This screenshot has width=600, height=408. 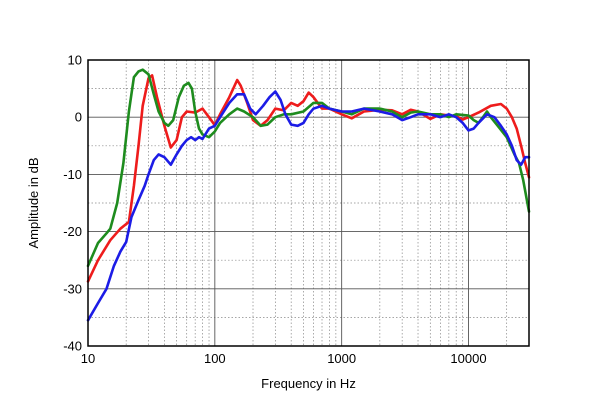 I want to click on y-tick-label: 0, so click(x=78, y=117).